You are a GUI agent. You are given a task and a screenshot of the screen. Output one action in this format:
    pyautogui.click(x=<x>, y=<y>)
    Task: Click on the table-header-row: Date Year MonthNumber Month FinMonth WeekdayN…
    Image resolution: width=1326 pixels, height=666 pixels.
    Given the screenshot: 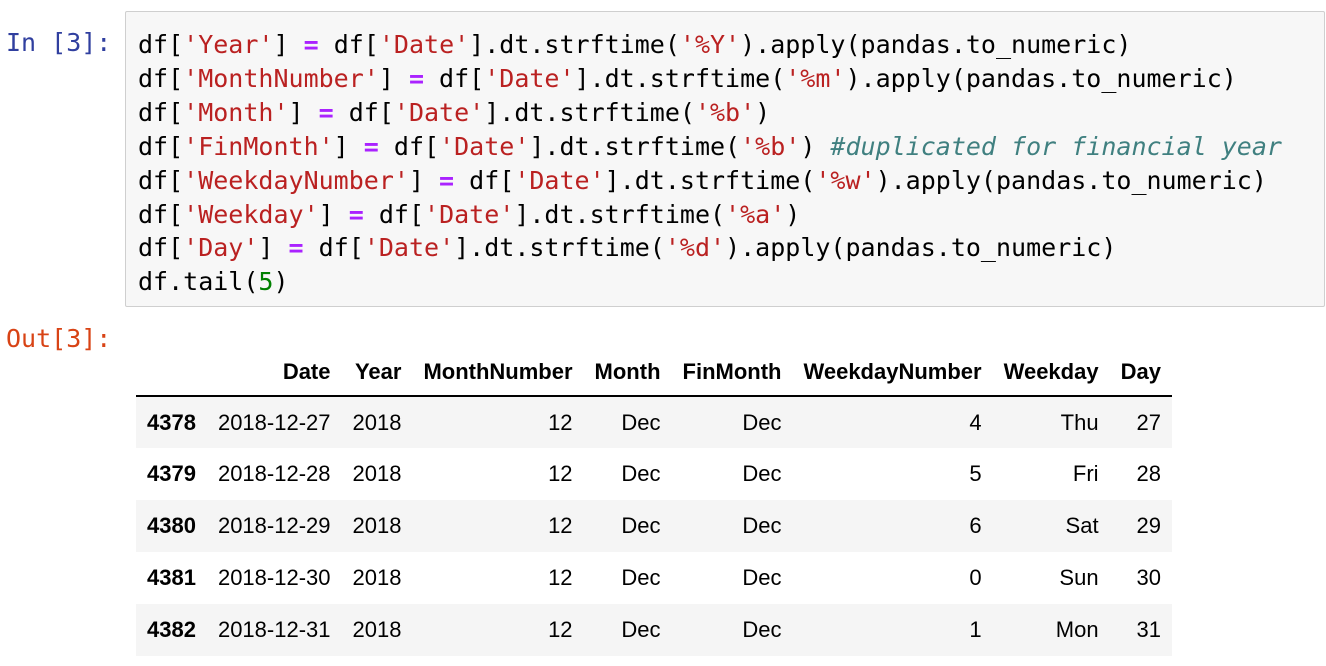 What is the action you would take?
    pyautogui.click(x=654, y=372)
    